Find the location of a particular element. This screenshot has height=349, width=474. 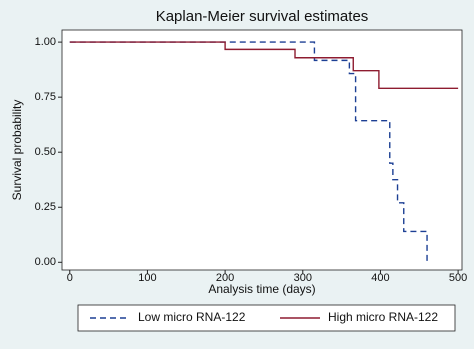

chart-title: Kaplan-Meier survival estimates is located at coordinates (262, 16).